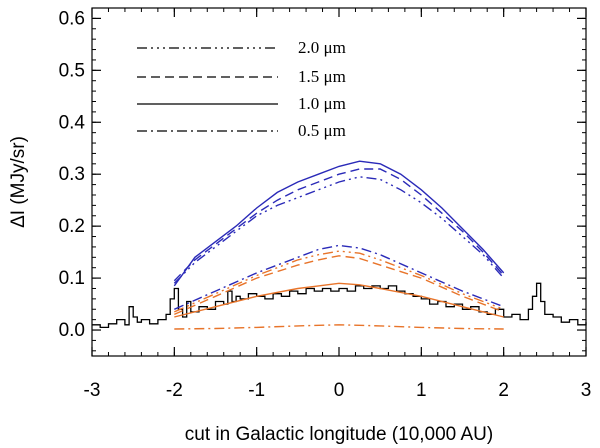  I want to click on y-tick-label: 0.5, so click(72, 70).